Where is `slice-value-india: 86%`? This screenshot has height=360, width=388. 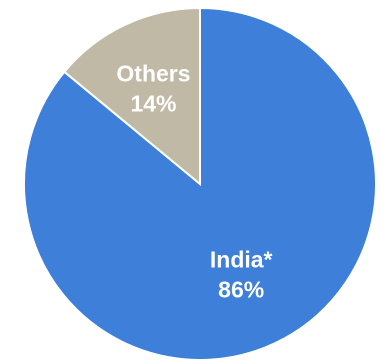
slice-value-india: 86% is located at coordinates (241, 290).